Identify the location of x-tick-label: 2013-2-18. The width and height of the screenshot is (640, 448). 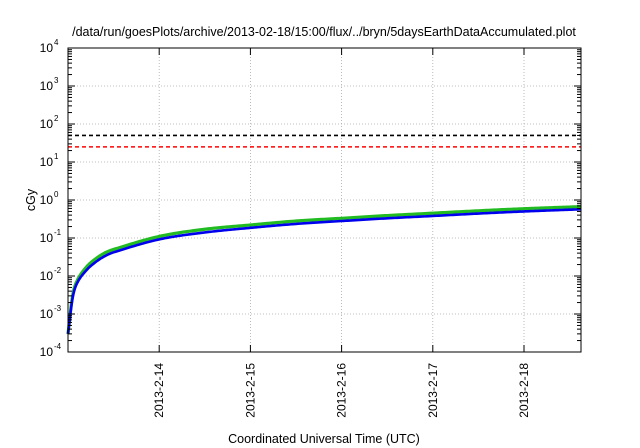
(524, 390).